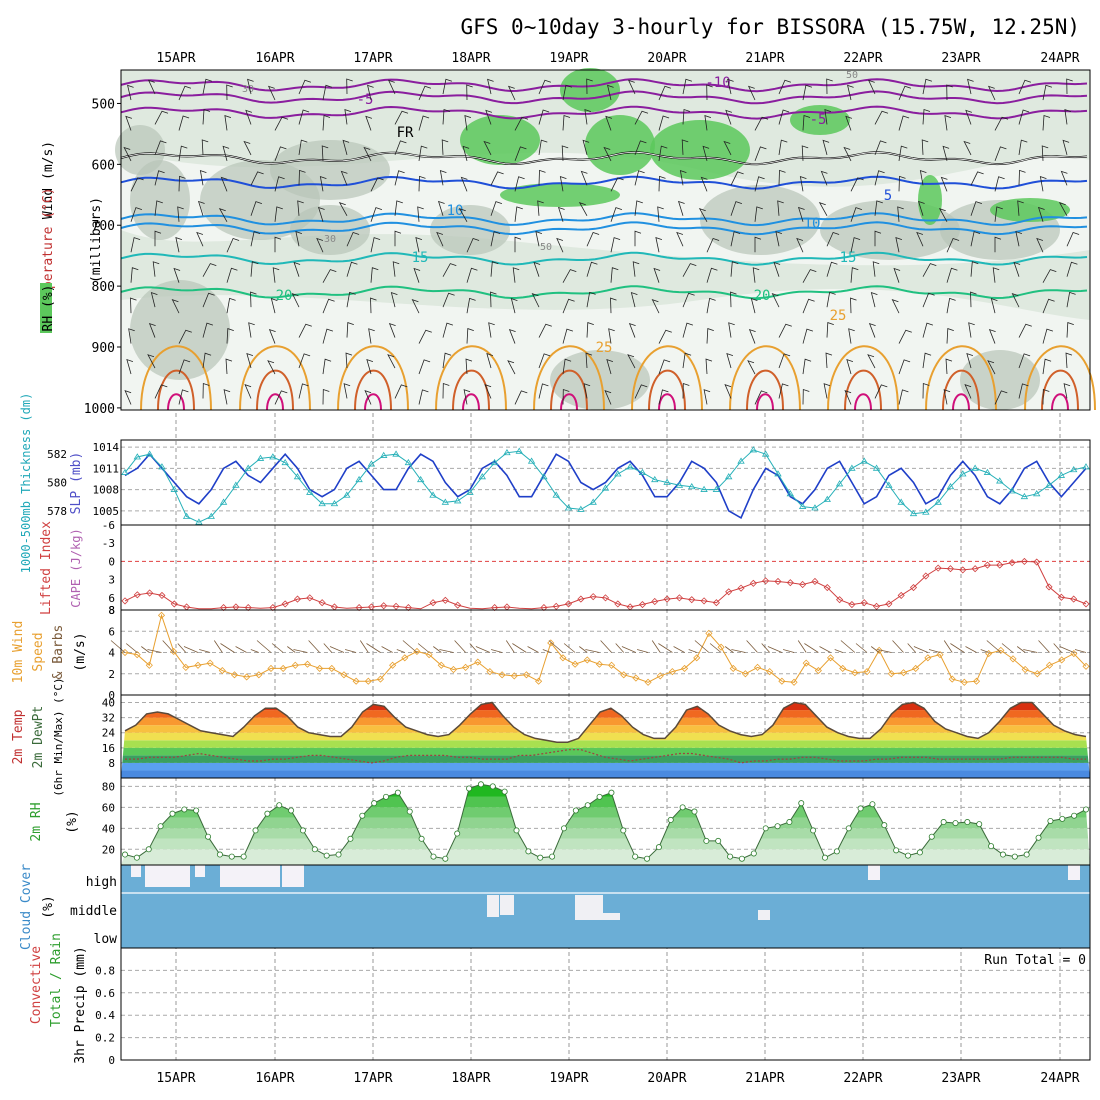 The width and height of the screenshot is (1100, 1100). What do you see at coordinates (717, 83) in the screenshot?
I see `temp-label-0: -10` at bounding box center [717, 83].